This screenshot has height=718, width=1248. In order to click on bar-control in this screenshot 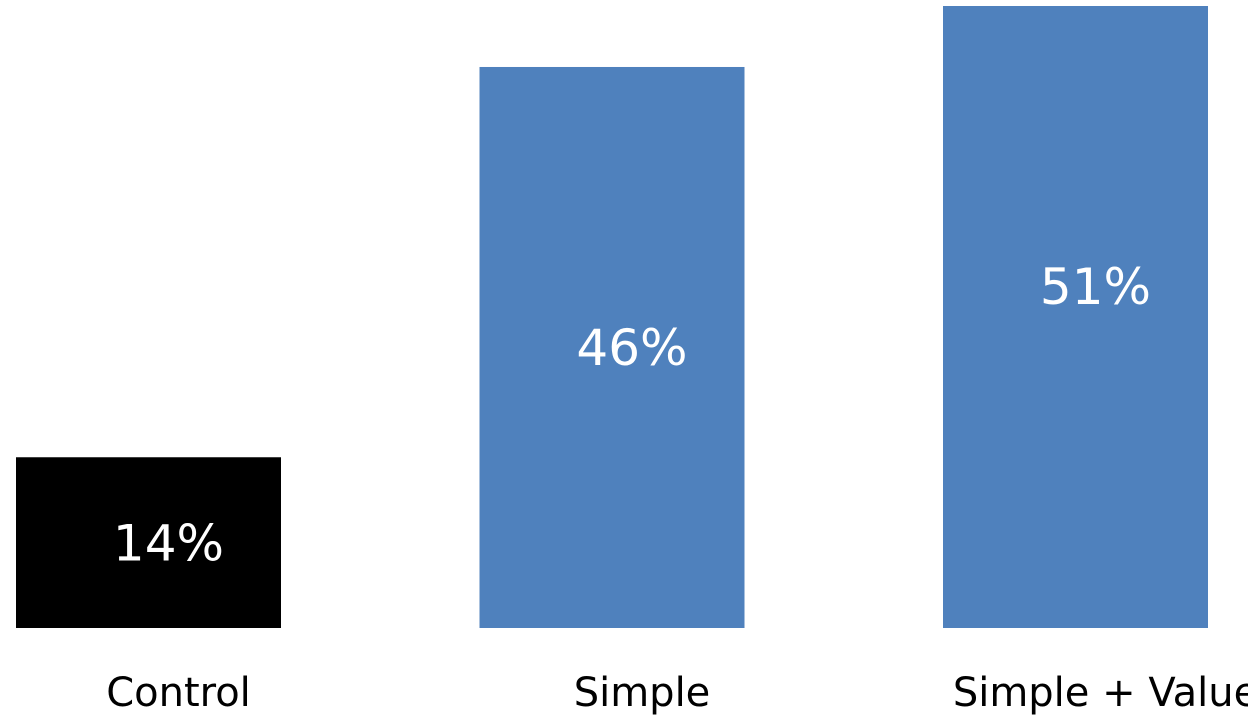, I will do `click(148, 542)`.